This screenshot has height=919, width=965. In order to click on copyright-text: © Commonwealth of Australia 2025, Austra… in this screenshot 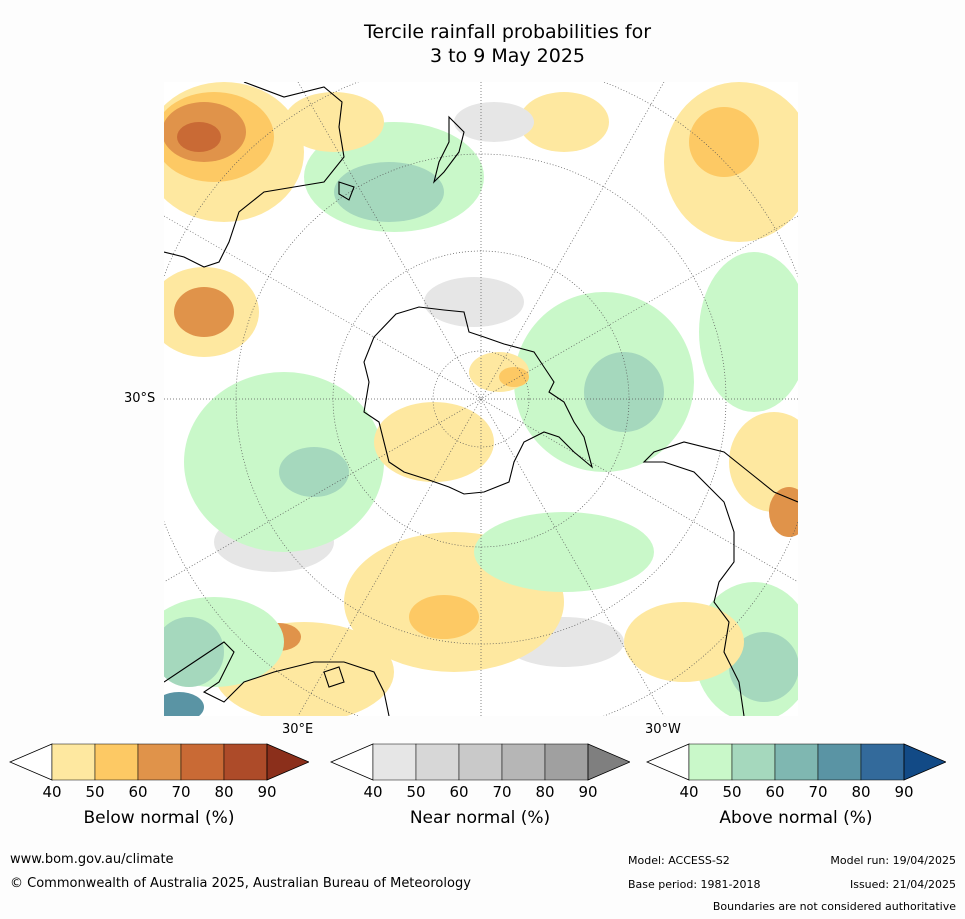, I will do `click(240, 883)`.